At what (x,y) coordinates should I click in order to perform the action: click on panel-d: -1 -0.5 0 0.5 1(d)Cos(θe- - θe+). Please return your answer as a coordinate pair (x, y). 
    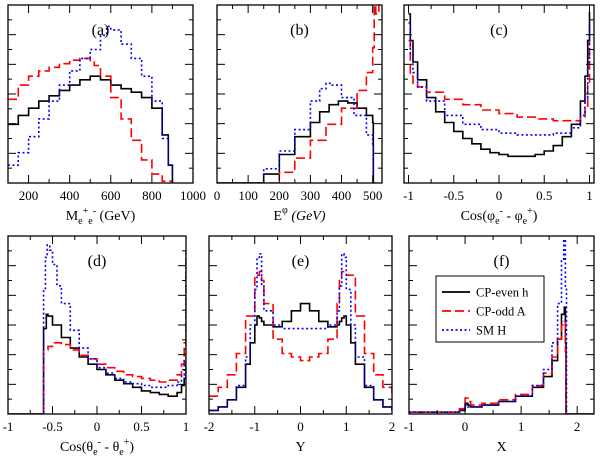
    Looking at the image, I should click on (96, 346).